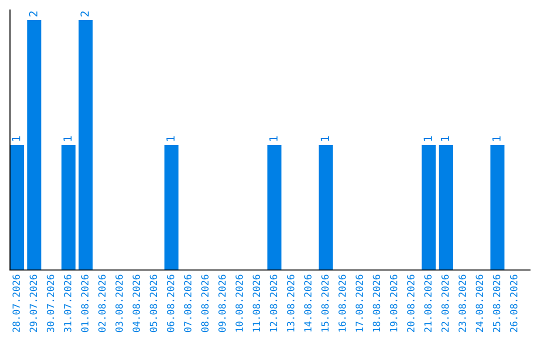 The image size is (540, 340). Describe the element at coordinates (136, 303) in the screenshot. I see `x-tick-label: 04.08.2026` at that location.